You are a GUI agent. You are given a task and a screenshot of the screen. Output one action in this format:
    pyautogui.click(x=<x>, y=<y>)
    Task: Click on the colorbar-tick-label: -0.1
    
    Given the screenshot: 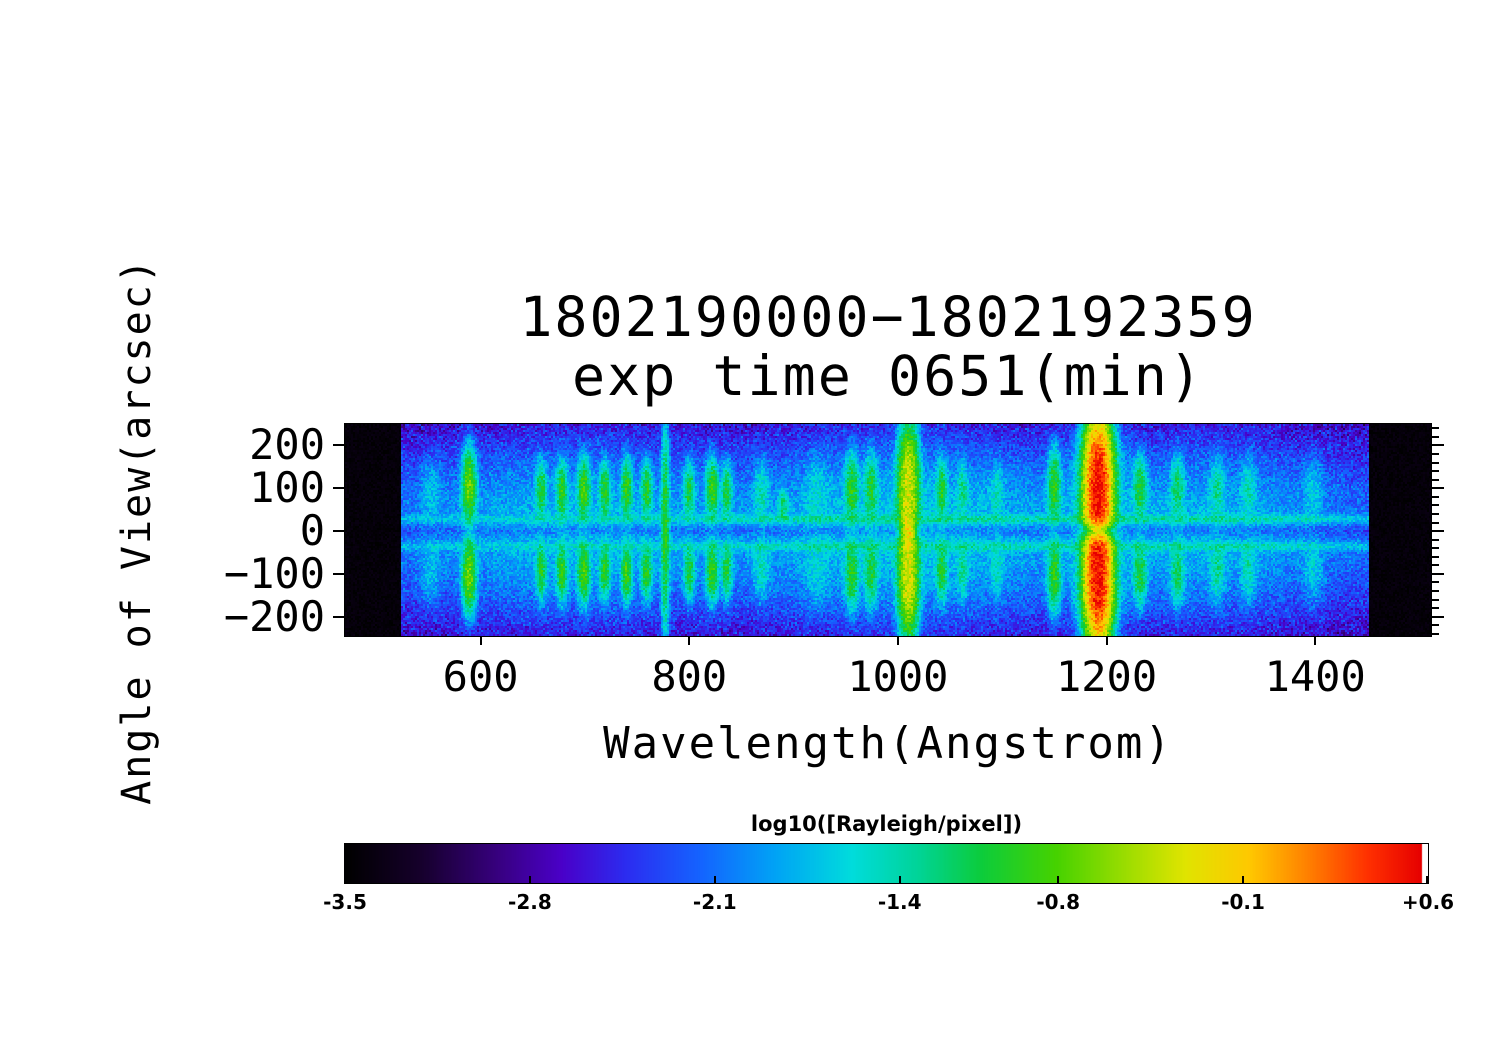 What is the action you would take?
    pyautogui.click(x=1243, y=902)
    